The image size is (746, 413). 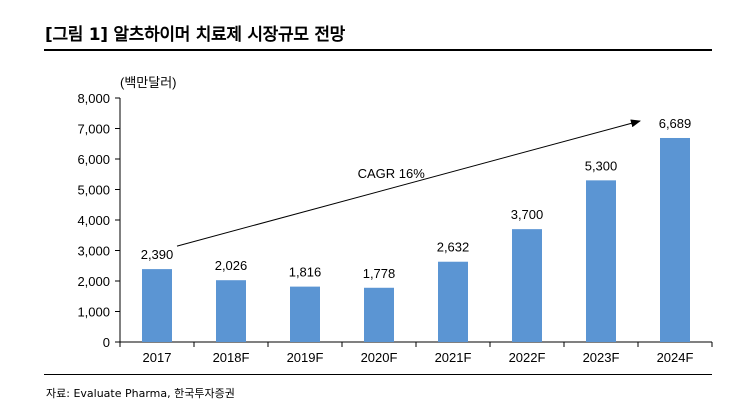 What do you see at coordinates (195, 35) in the screenshot?
I see `chart-title: [그림 1] 알츠하이머 치료제 시장규모 전망` at bounding box center [195, 35].